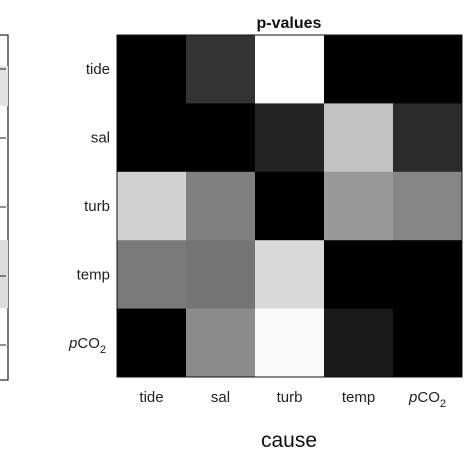 This screenshot has height=474, width=474. What do you see at coordinates (428, 206) in the screenshot?
I see `heatmap-cell-r2-c4` at bounding box center [428, 206].